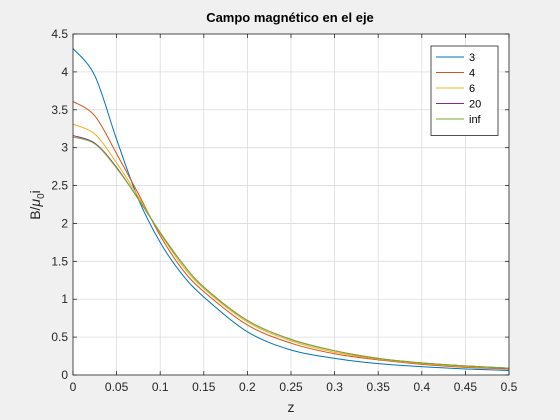 The height and width of the screenshot is (420, 560). What do you see at coordinates (59, 337) in the screenshot?
I see `y-tick-label: 0.5` at bounding box center [59, 337].